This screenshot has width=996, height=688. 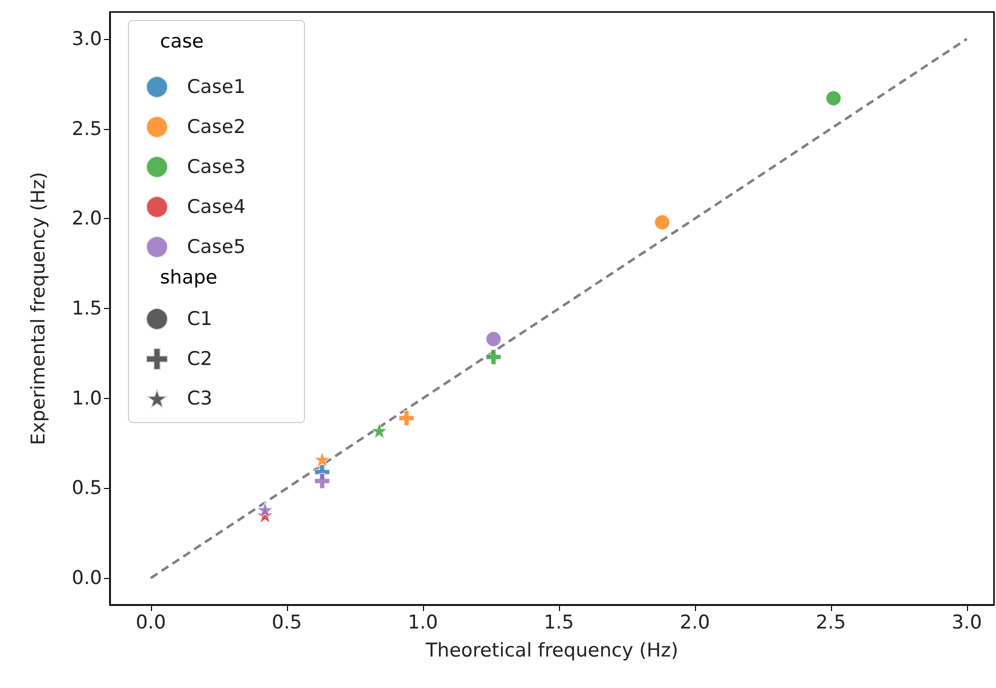 I want to click on legend-label: C3, so click(x=199, y=398).